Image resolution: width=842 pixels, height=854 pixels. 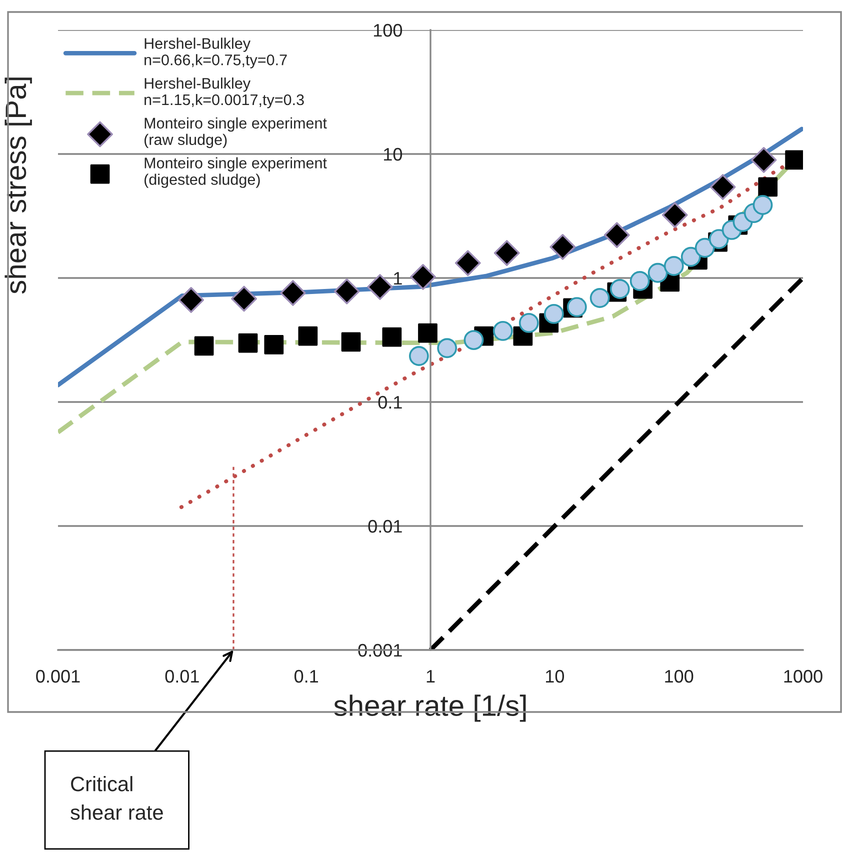 I want to click on x-tick-label: 10, so click(x=555, y=676).